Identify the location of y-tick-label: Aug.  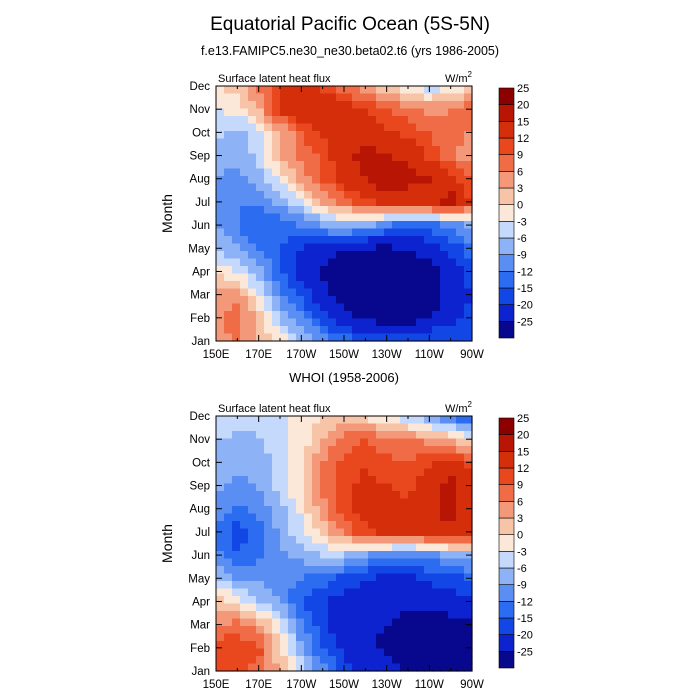
(200, 510).